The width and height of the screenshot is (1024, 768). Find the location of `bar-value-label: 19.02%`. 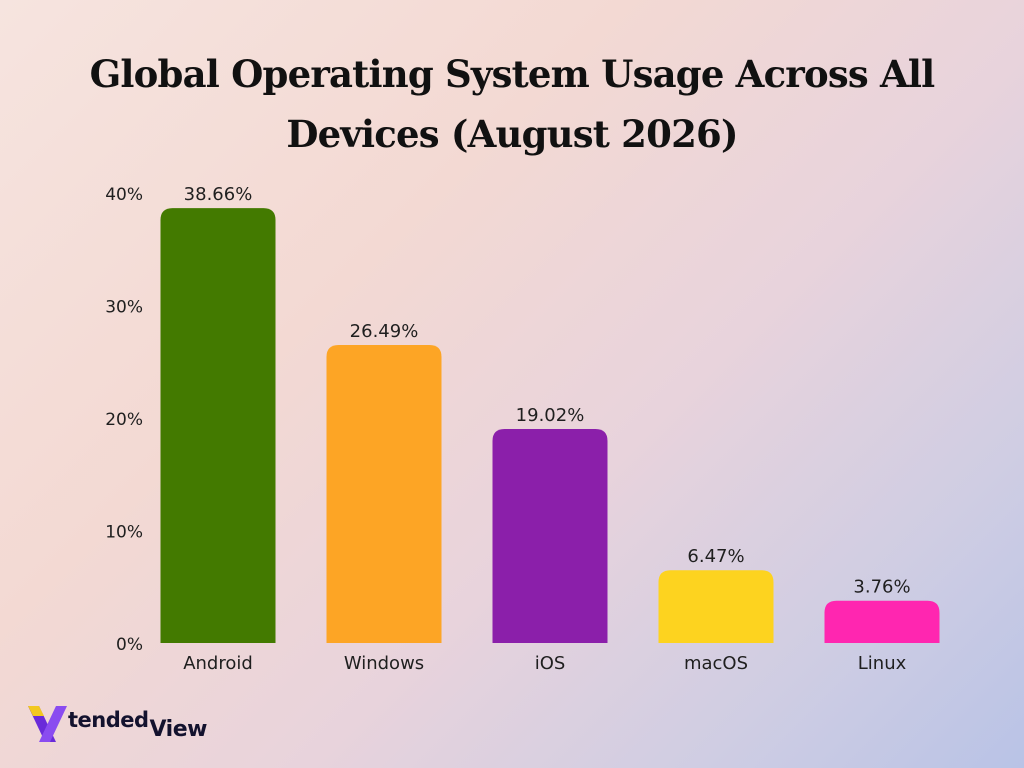

bar-value-label: 19.02% is located at coordinates (550, 415).